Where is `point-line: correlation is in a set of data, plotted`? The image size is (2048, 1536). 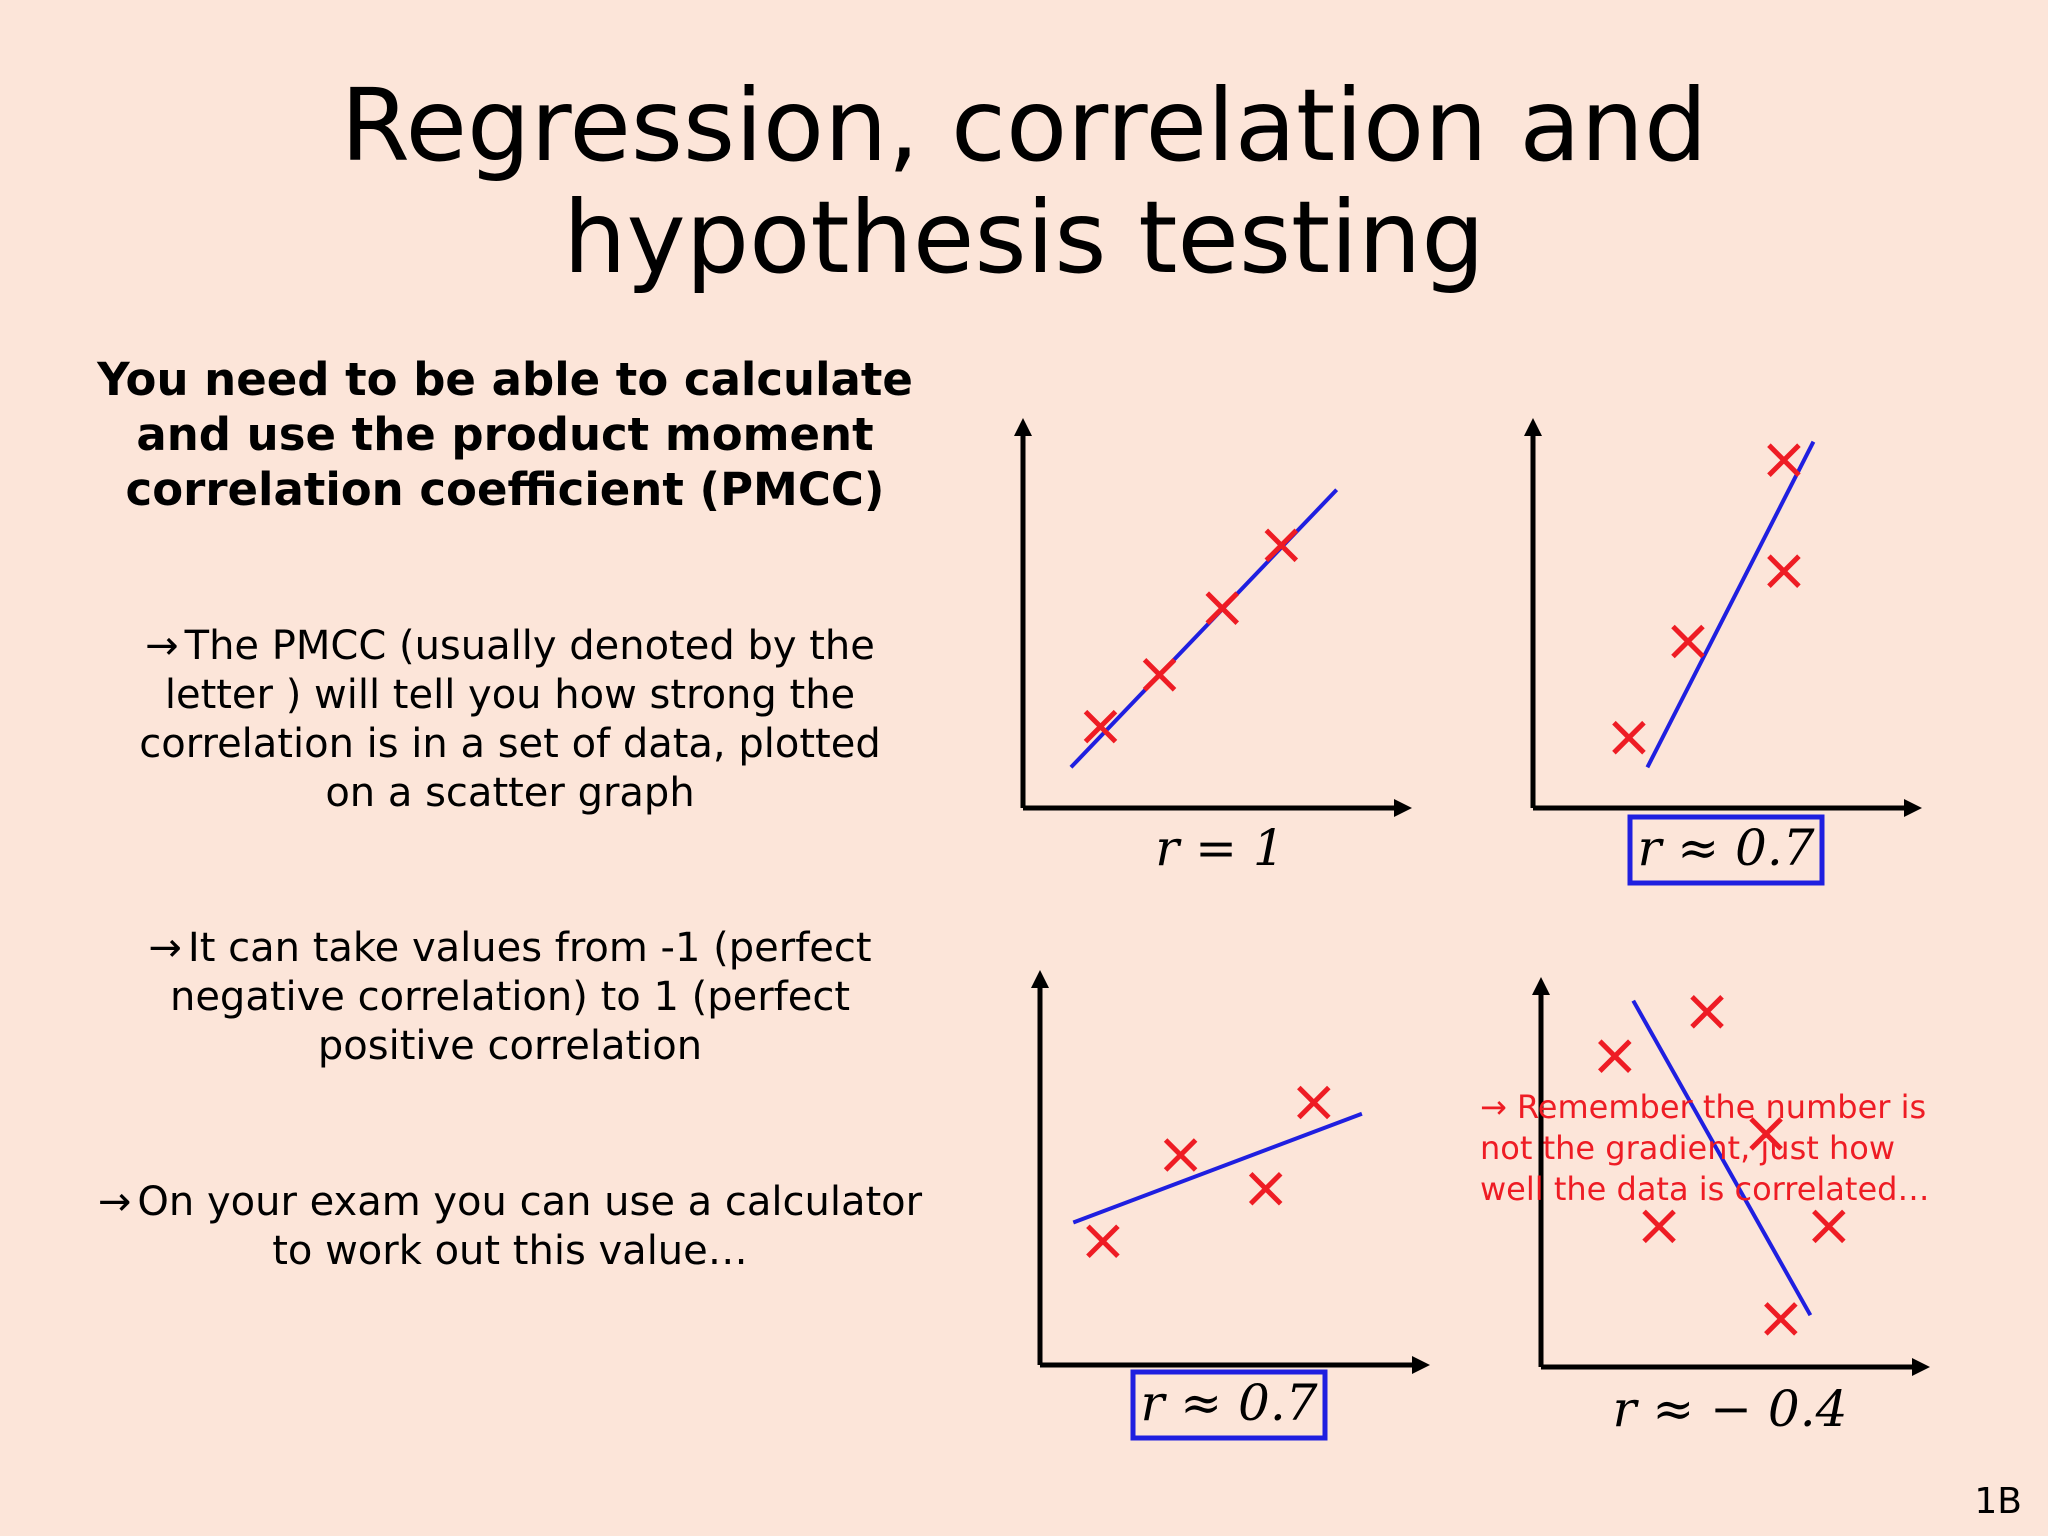 point-line: correlation is in a set of data, plotted is located at coordinates (510, 744).